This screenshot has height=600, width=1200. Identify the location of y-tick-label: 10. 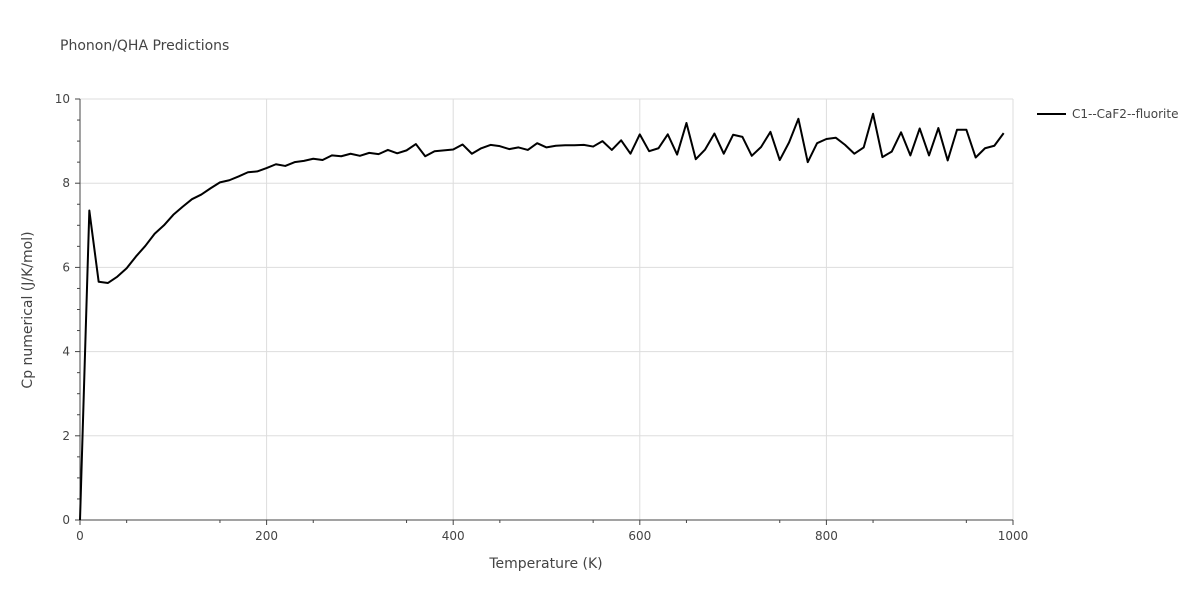
(62, 99).